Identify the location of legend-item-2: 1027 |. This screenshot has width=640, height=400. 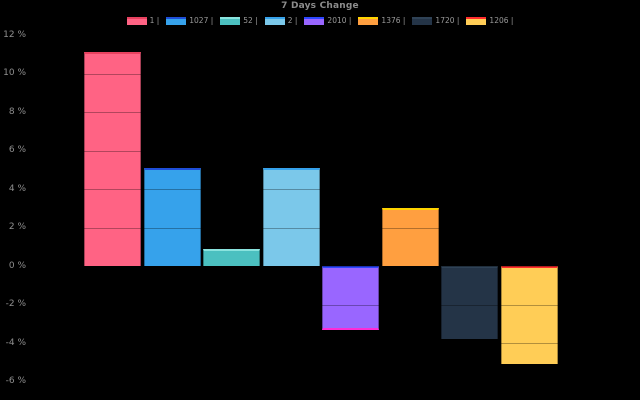
(189, 20).